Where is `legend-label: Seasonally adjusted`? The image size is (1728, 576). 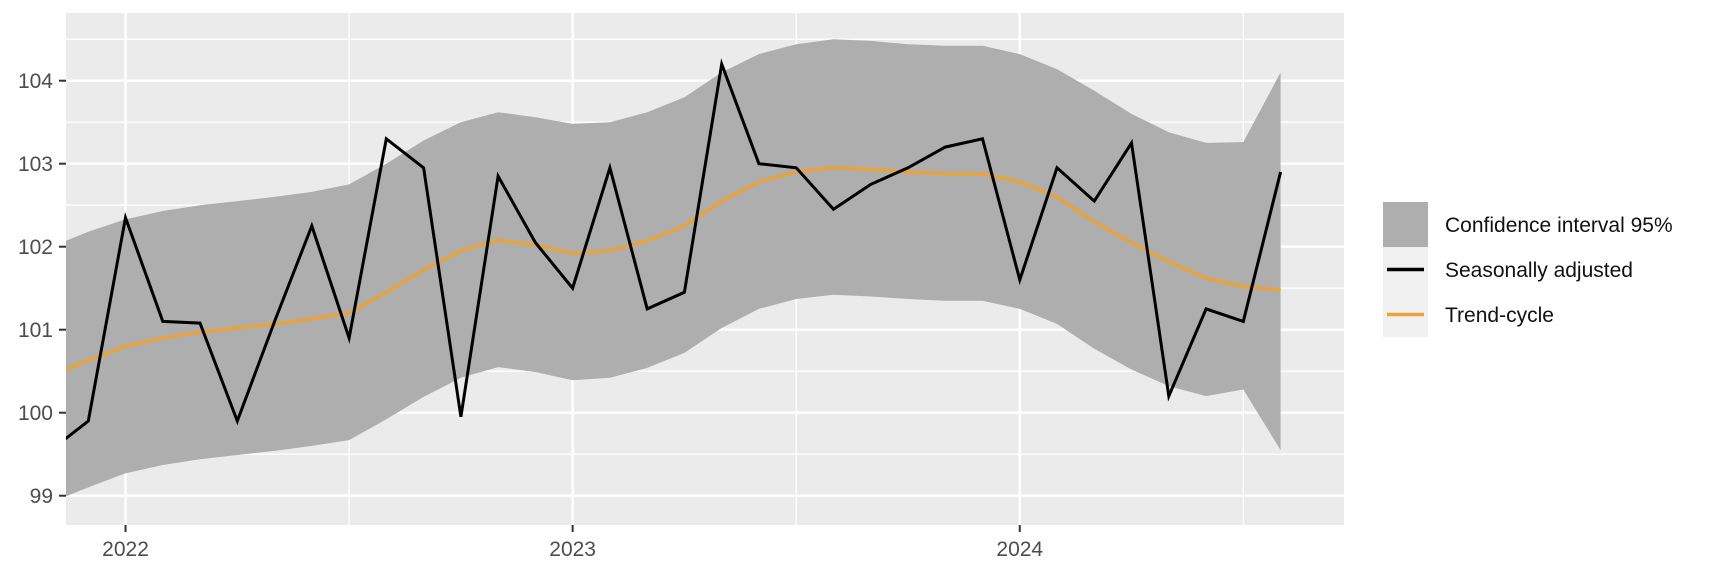 legend-label: Seasonally adjusted is located at coordinates (1539, 270).